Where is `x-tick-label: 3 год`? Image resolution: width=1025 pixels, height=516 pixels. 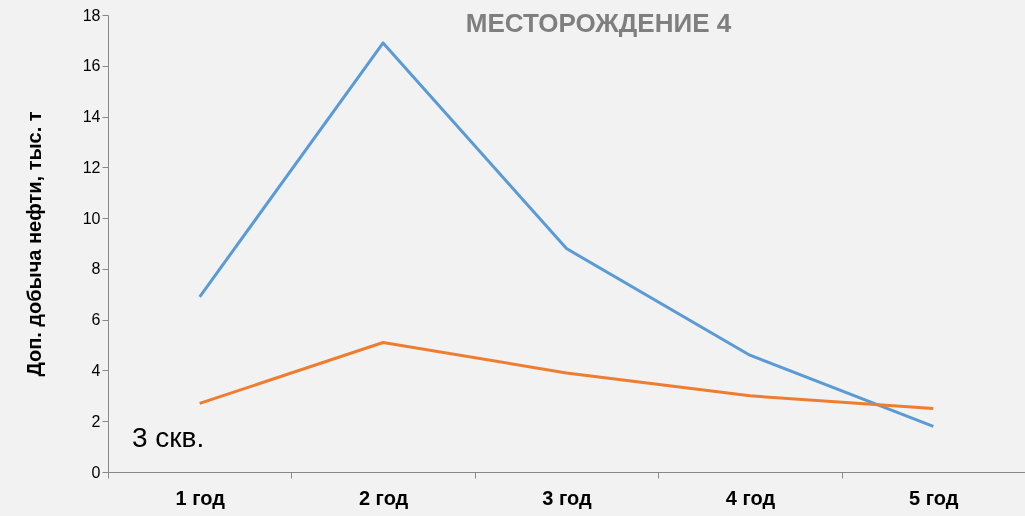 x-tick-label: 3 год is located at coordinates (567, 497).